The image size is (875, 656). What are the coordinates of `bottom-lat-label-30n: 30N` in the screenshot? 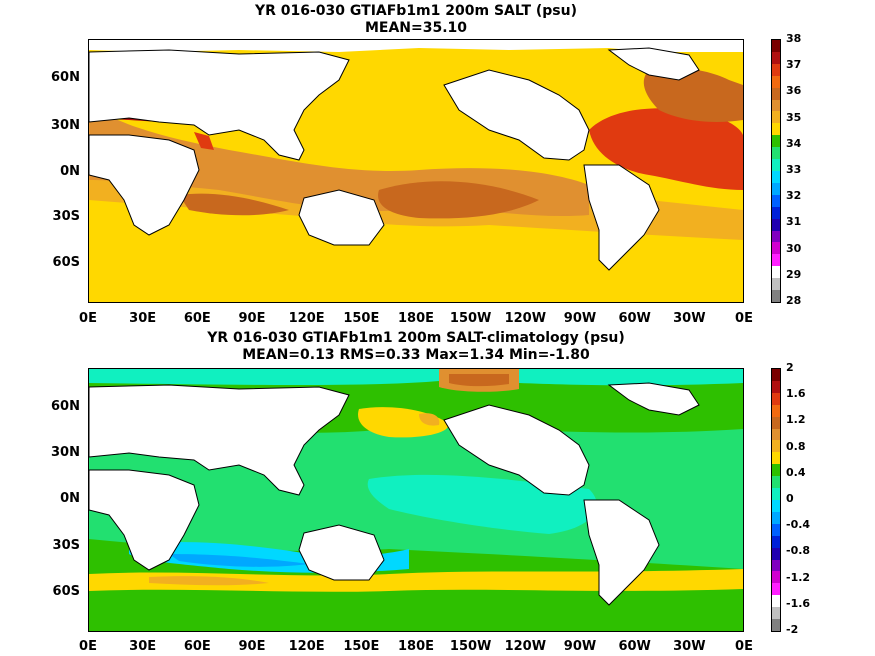 It's located at (65, 452).